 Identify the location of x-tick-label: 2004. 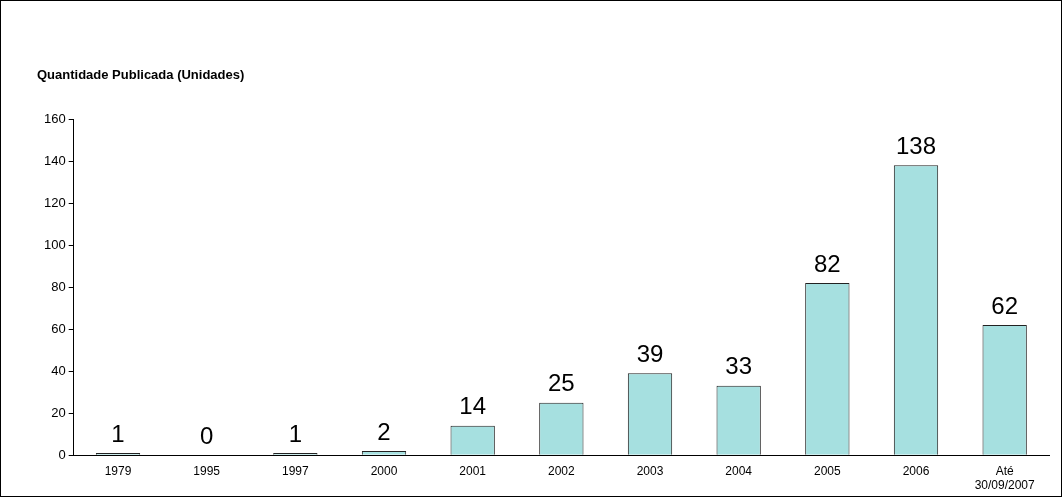
(739, 470).